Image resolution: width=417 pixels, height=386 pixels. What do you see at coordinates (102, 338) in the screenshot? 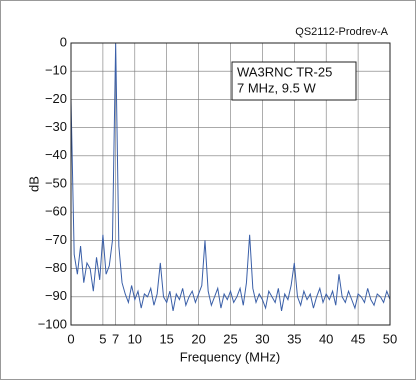
I see `x-tick-label: 5` at bounding box center [102, 338].